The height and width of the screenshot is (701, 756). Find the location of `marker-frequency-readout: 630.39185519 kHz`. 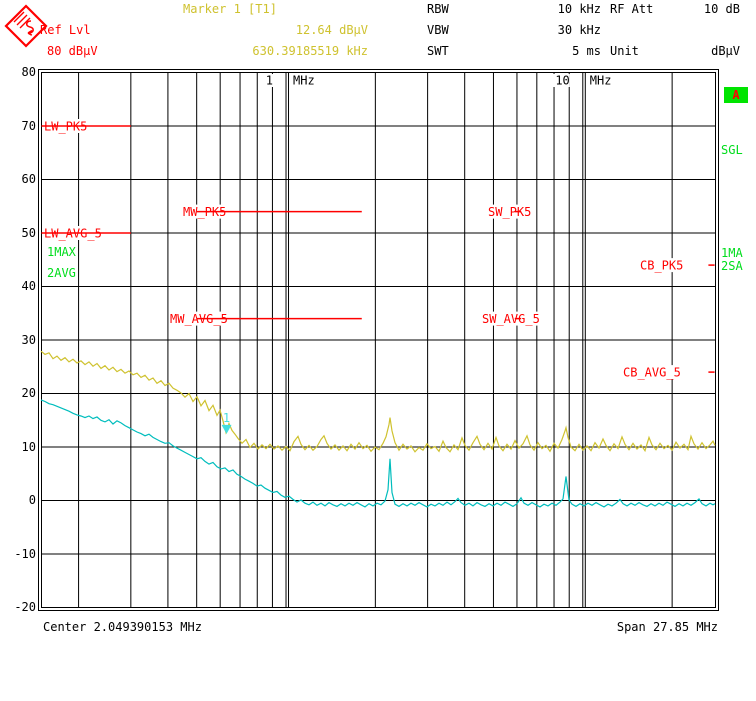

marker-frequency-readout: 630.39185519 kHz is located at coordinates (310, 51).